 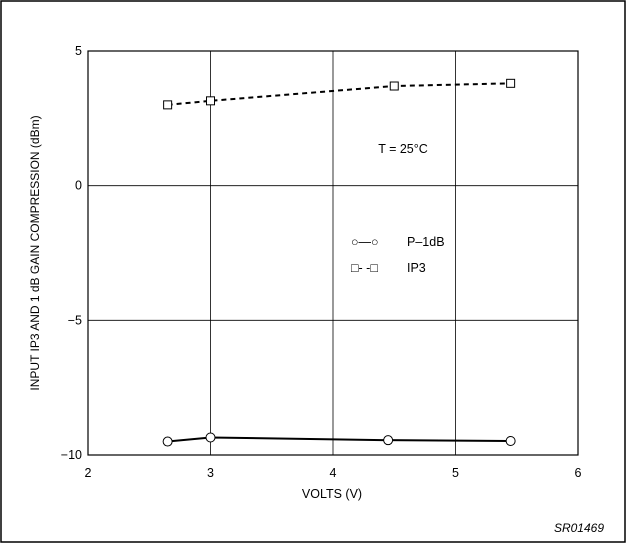 I want to click on y-tick-label-neg10: −10, so click(x=71, y=455).